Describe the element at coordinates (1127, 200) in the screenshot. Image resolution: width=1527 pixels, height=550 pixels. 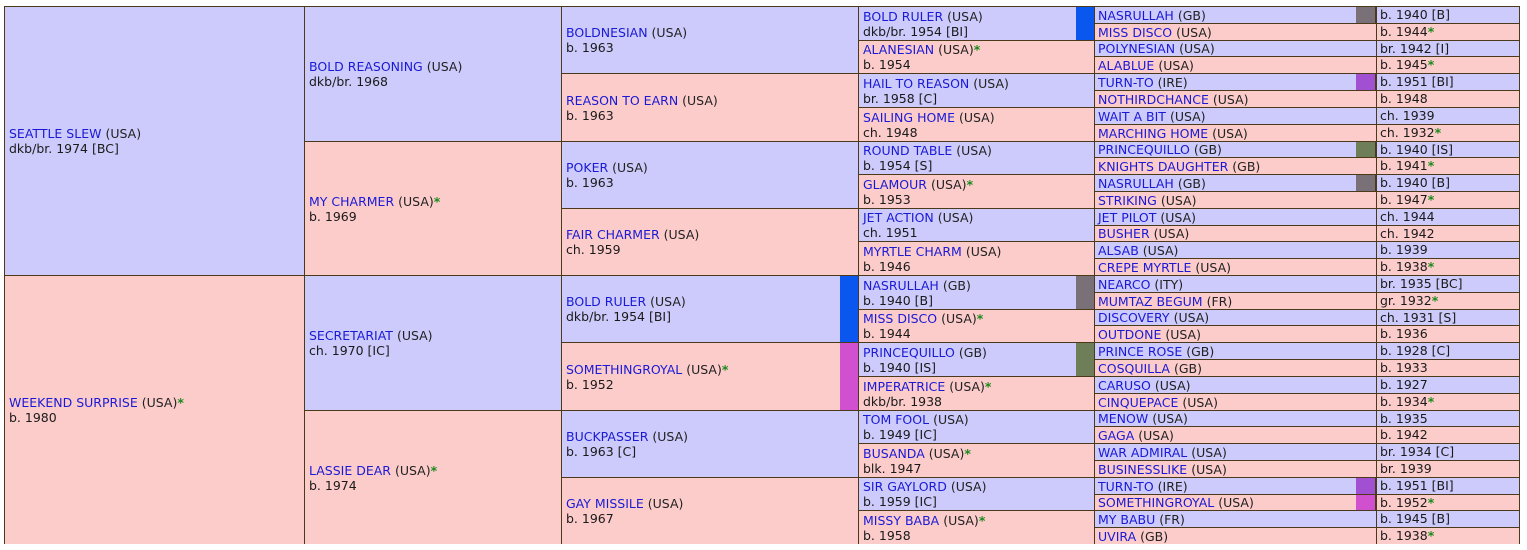
I see `horse-name-link: STRIKING` at that location.